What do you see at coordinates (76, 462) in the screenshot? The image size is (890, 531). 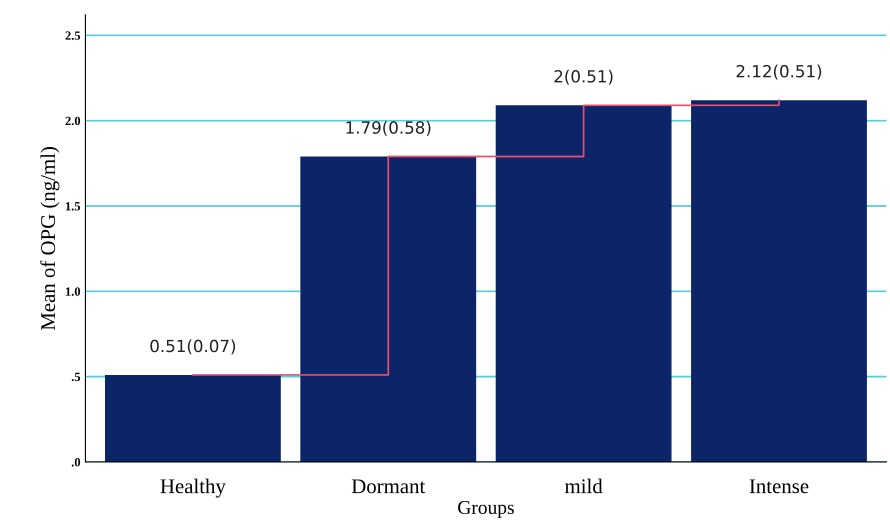 I see `y-tick-label: .0` at bounding box center [76, 462].